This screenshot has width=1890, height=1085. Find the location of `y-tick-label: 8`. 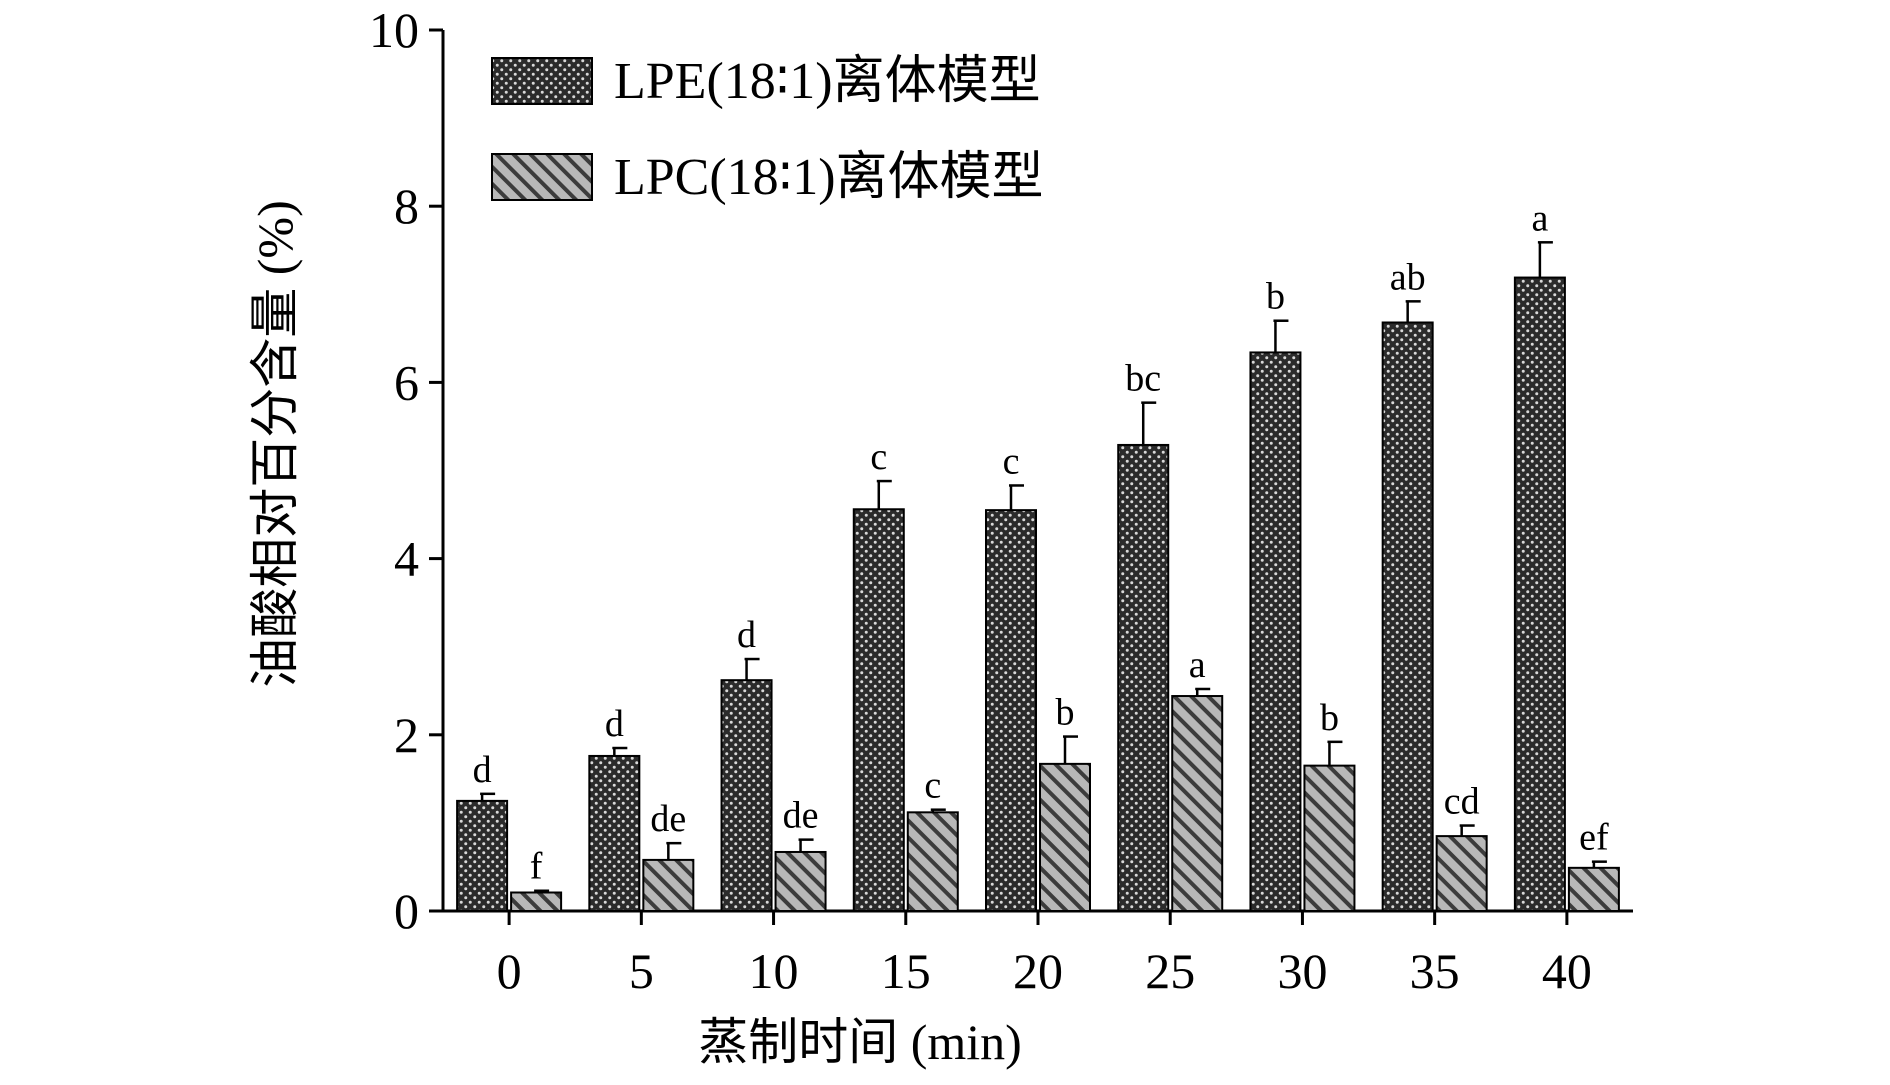

y-tick-label: 8 is located at coordinates (406, 206).